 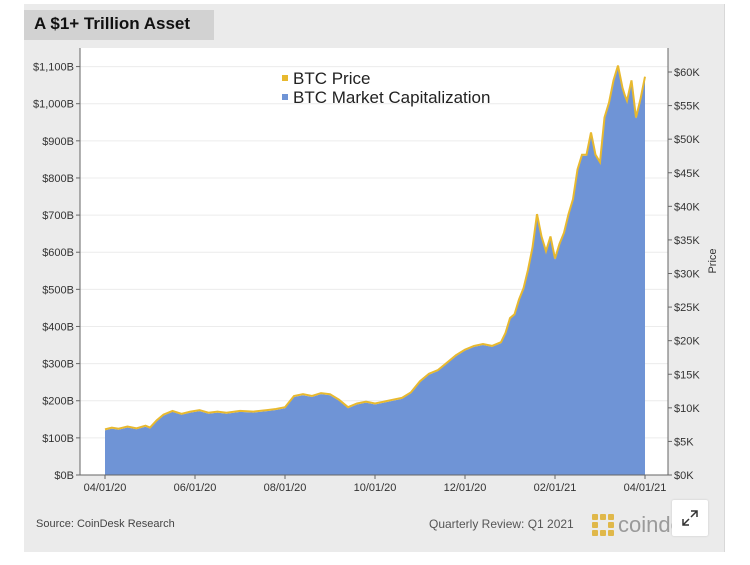 I want to click on quarterly-review-note: Quarterly Review: Q1 2021, so click(x=501, y=524).